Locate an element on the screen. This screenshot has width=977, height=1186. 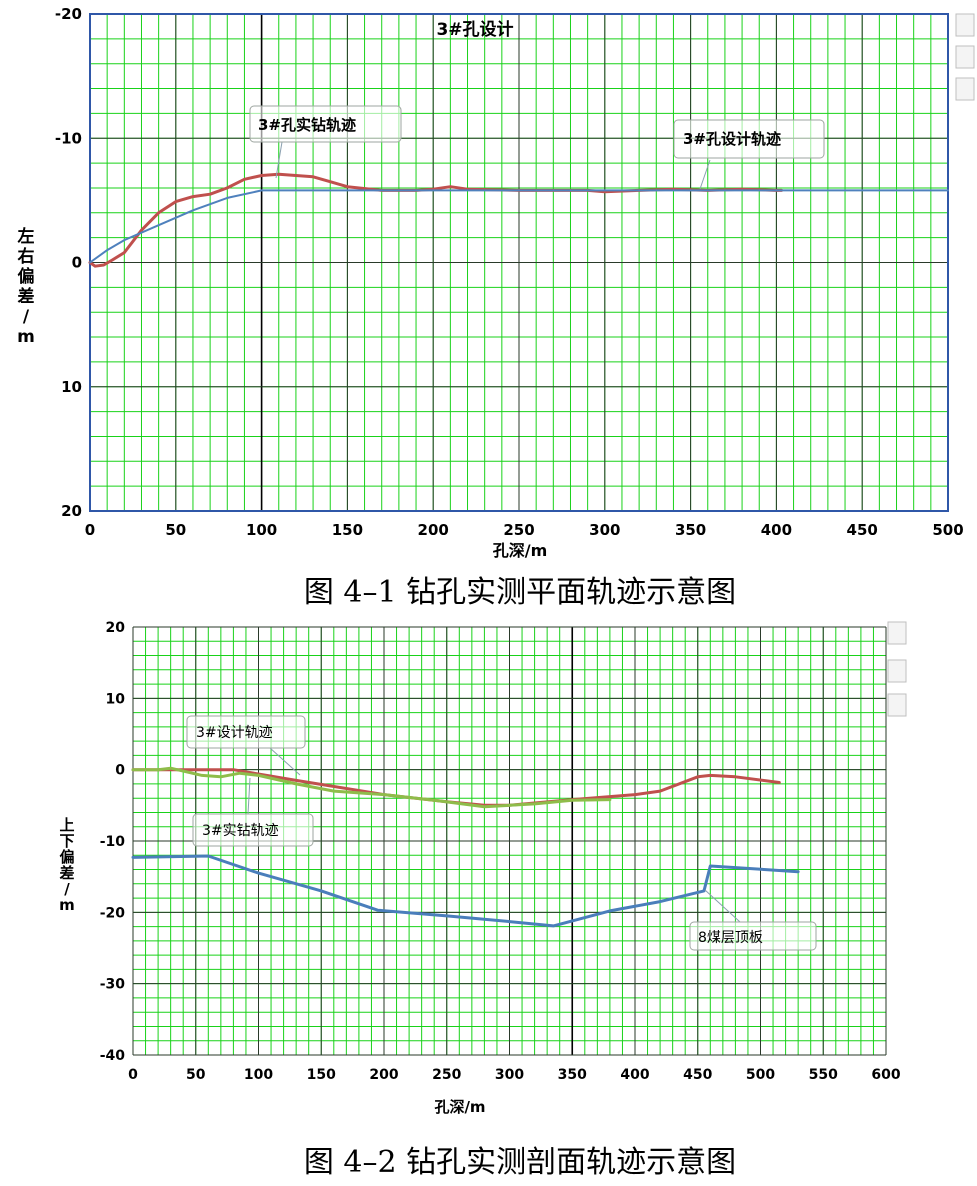
chart2-series is located at coordinates (465, 847).